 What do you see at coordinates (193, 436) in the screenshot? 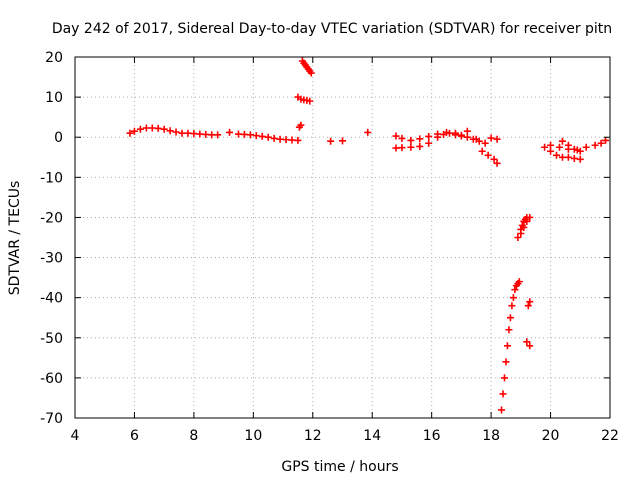
I see `x-tick-label: 8` at bounding box center [193, 436].